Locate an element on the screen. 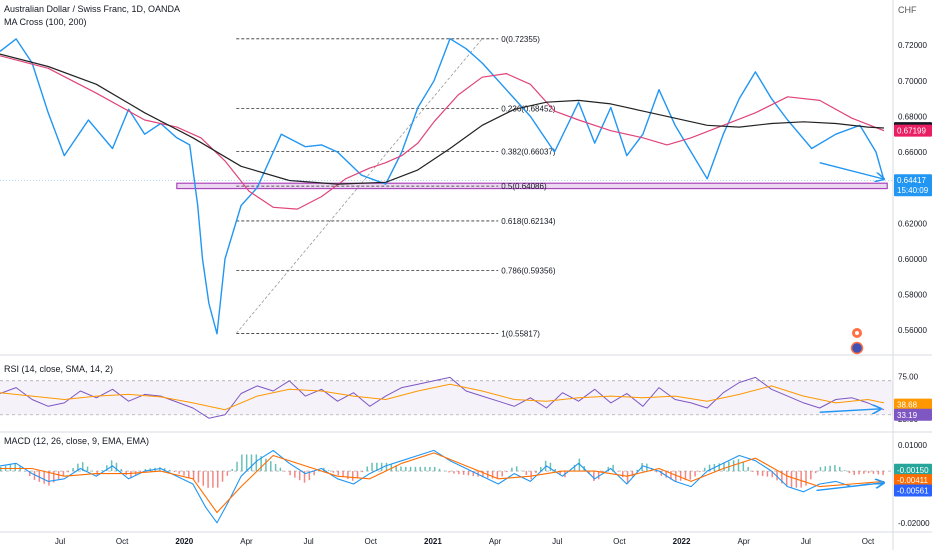  alert-flag-icon-dot is located at coordinates (857, 333).